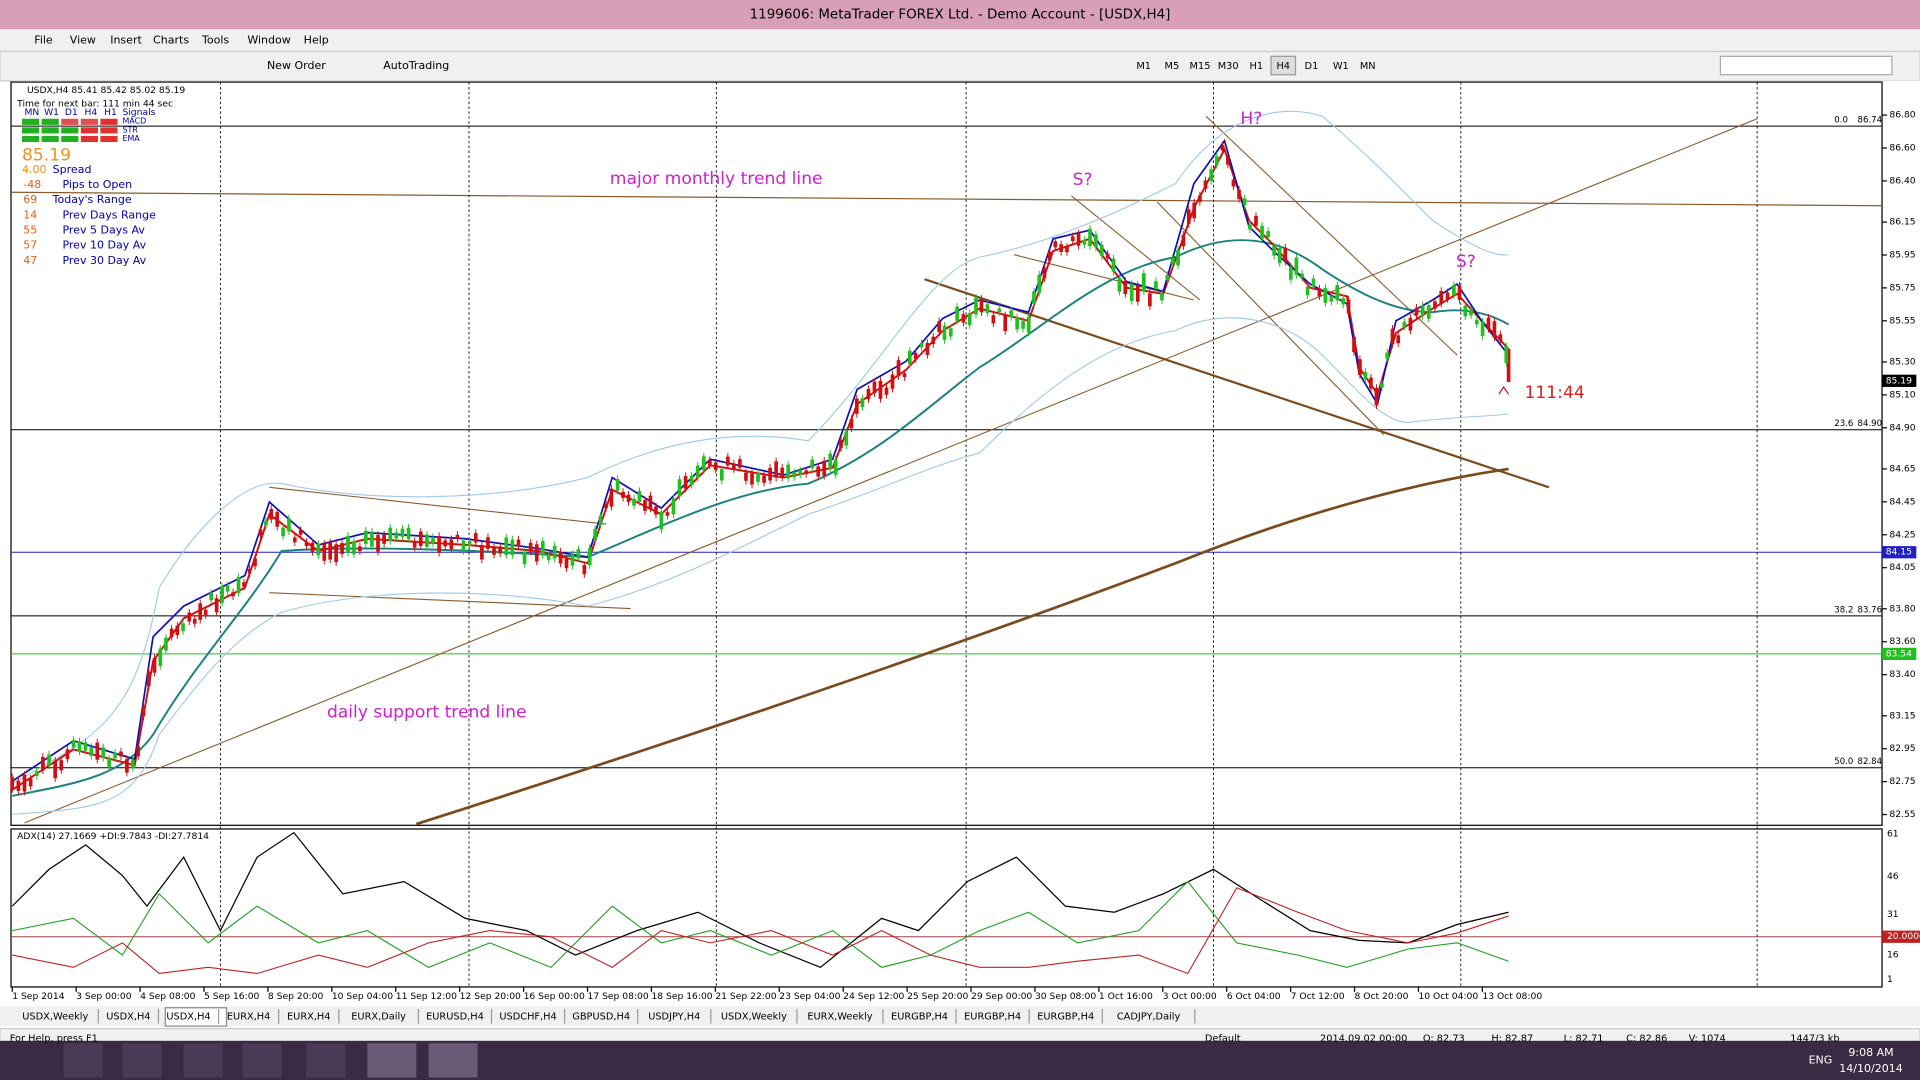 This screenshot has width=1920, height=1080. I want to click on price-axis-label: 86.60, so click(1902, 148).